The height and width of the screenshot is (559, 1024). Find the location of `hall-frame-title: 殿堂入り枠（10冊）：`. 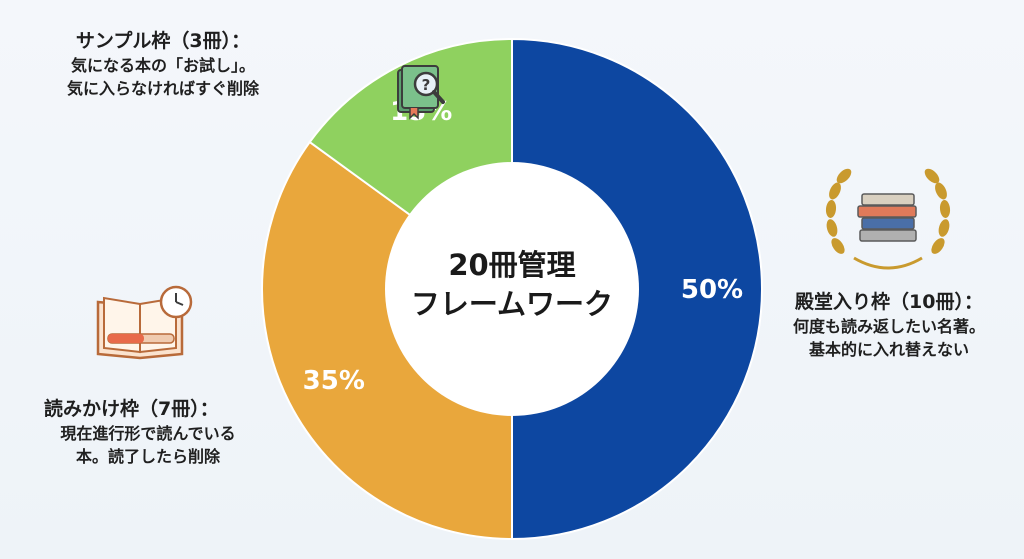

hall-frame-title: 殿堂入り枠（10冊）： is located at coordinates (889, 302).